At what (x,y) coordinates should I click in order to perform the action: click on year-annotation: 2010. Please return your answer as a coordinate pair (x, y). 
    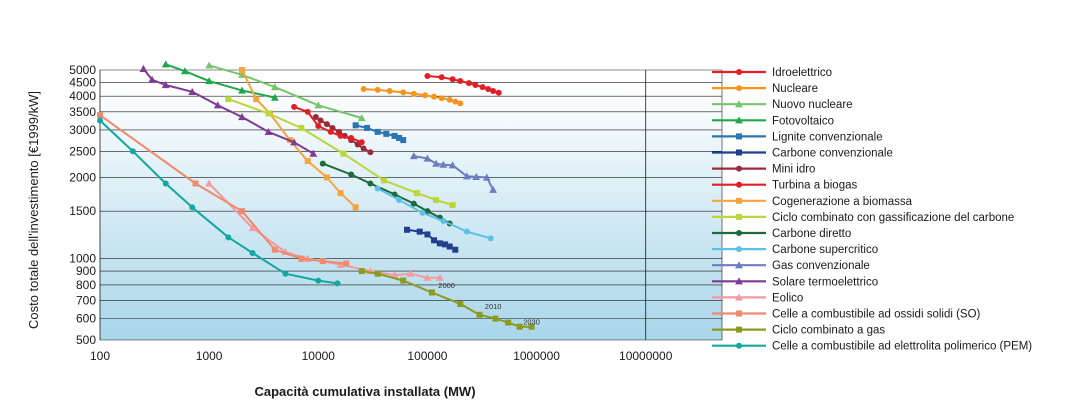
    Looking at the image, I should click on (493, 306).